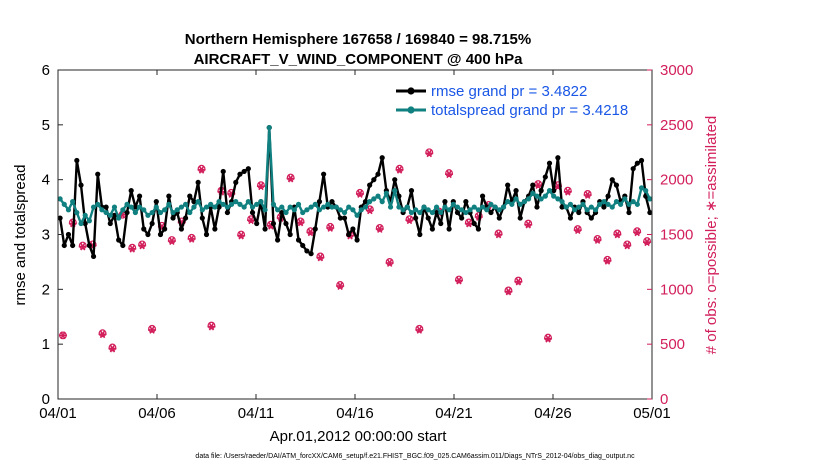 The width and height of the screenshot is (830, 470). Describe the element at coordinates (676, 180) in the screenshot. I see `y-right-tick-label: 2000` at that location.